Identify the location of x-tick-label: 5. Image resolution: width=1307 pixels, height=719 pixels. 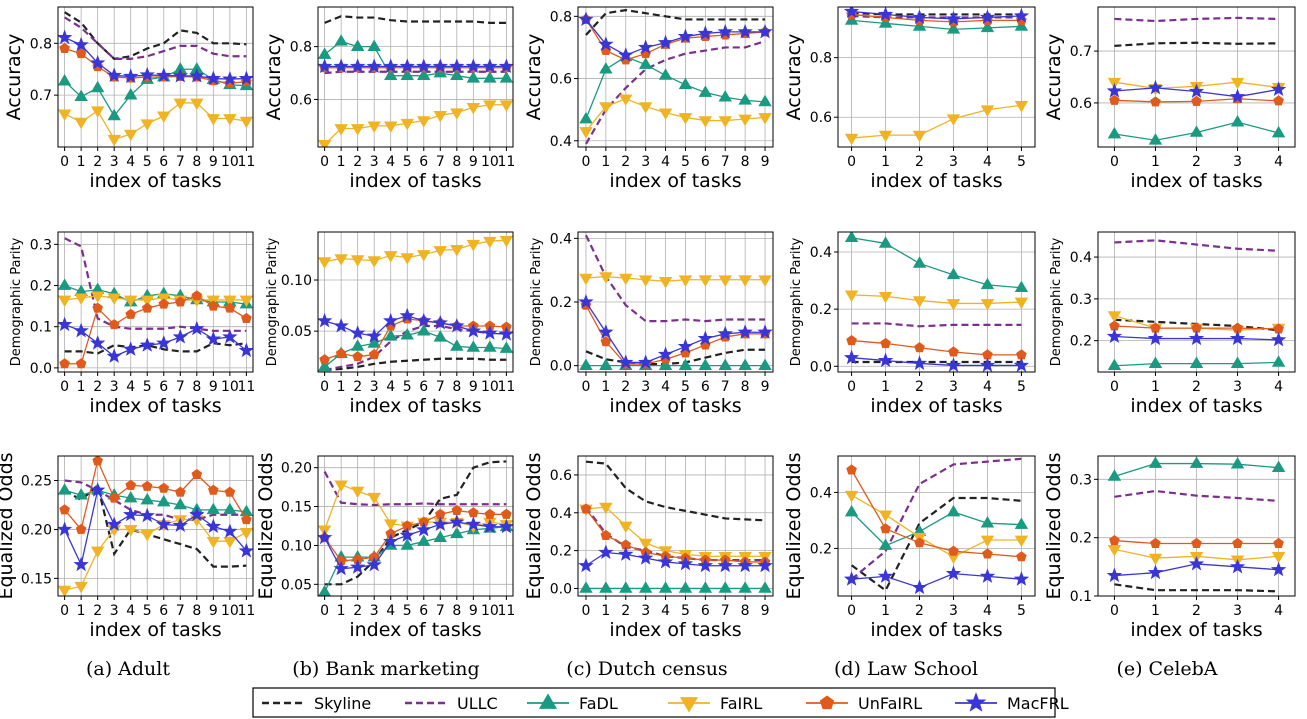
(1021, 611).